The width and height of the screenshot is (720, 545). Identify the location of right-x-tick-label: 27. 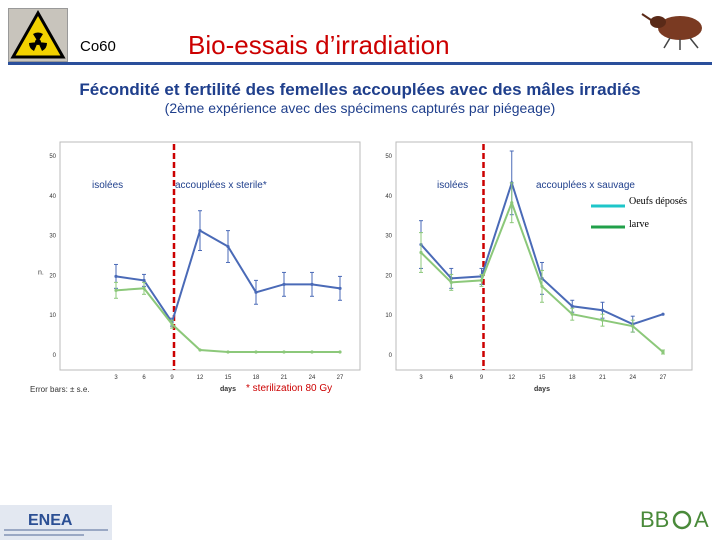
(663, 378).